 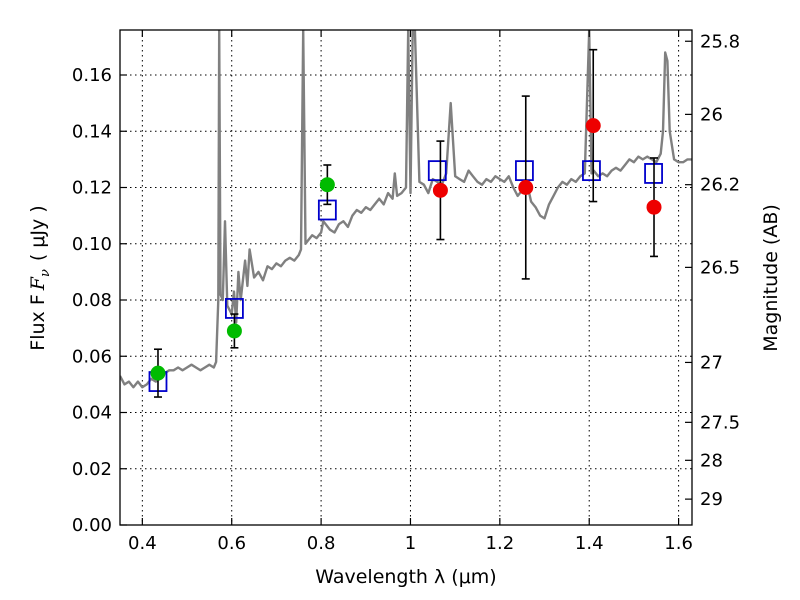 I want to click on y2-tick-label: 26, so click(x=711, y=114).